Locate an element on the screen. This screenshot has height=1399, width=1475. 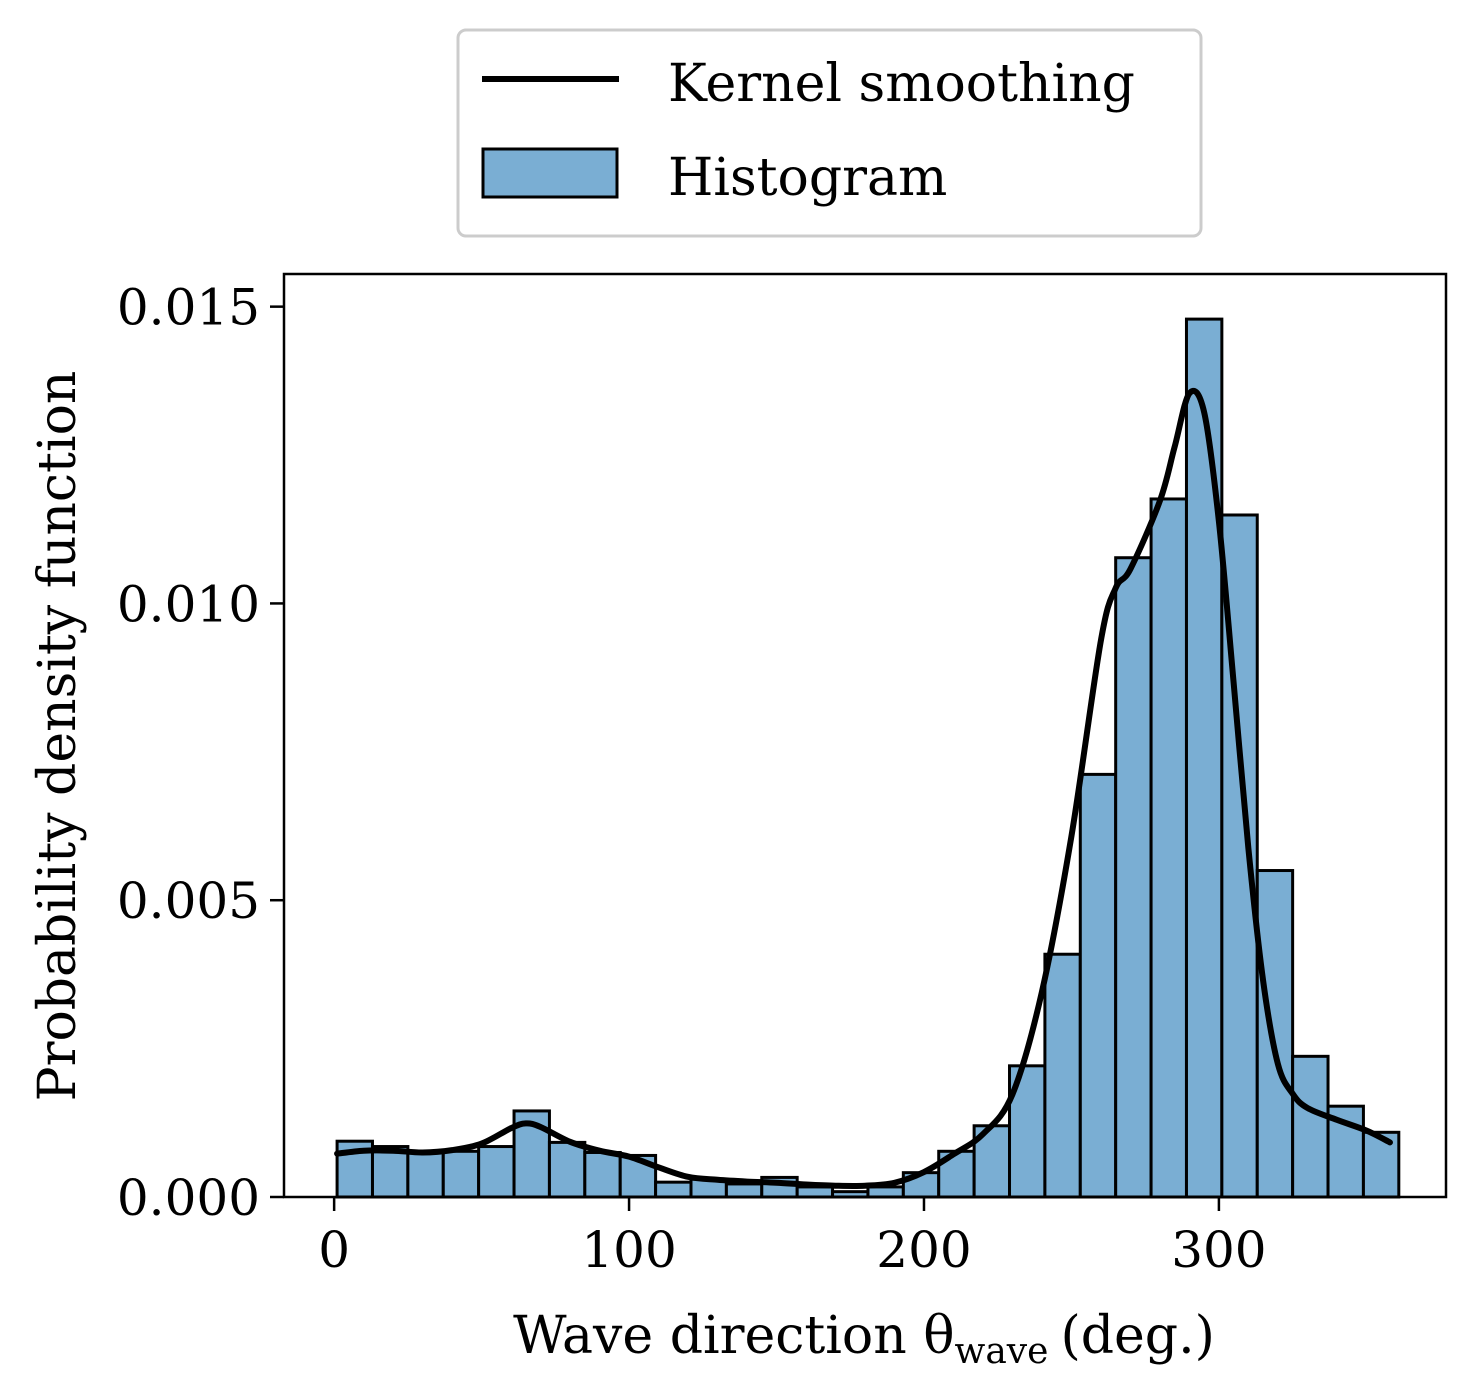
y-axis-label: Probability density function is located at coordinates (58, 736).